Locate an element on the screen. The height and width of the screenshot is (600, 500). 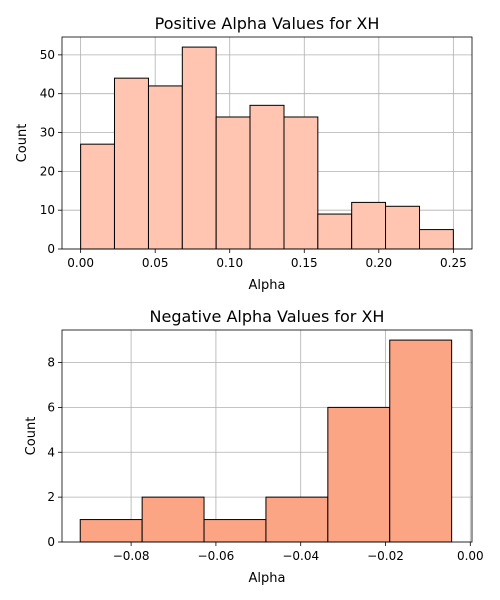
x-tick-label: −0.02 is located at coordinates (385, 556).